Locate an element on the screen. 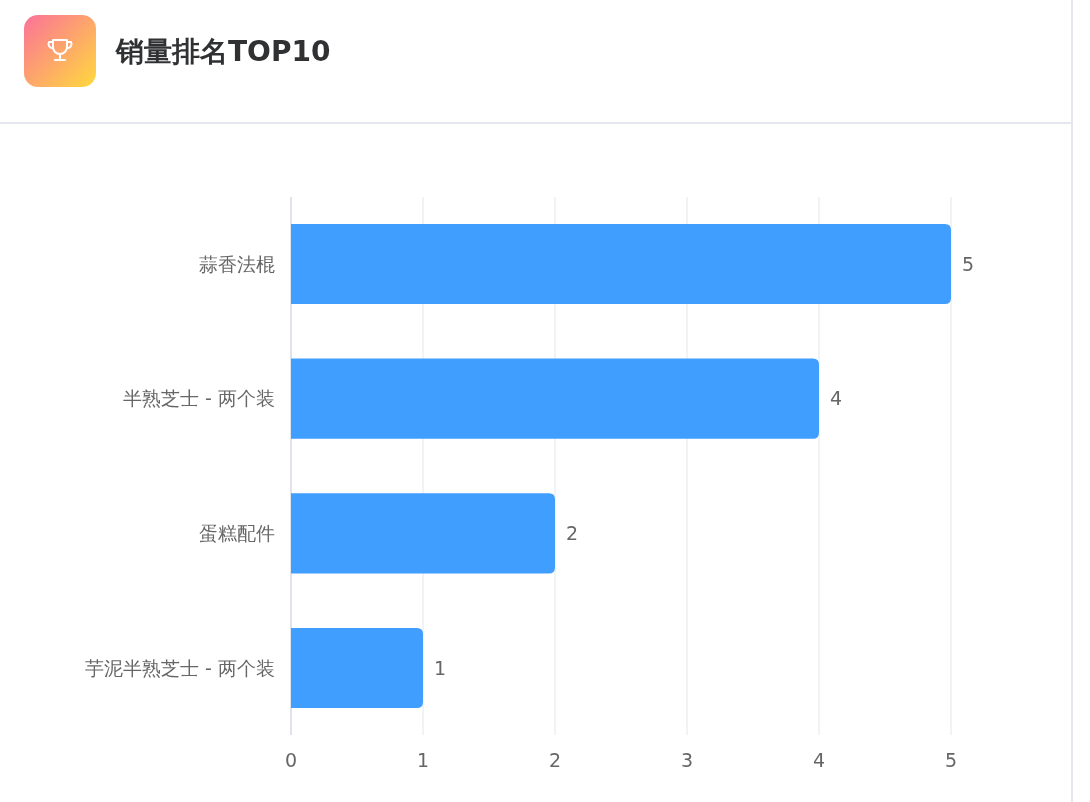 The image size is (1090, 802). chart-title: 销量排名TOP10 is located at coordinates (223, 51).